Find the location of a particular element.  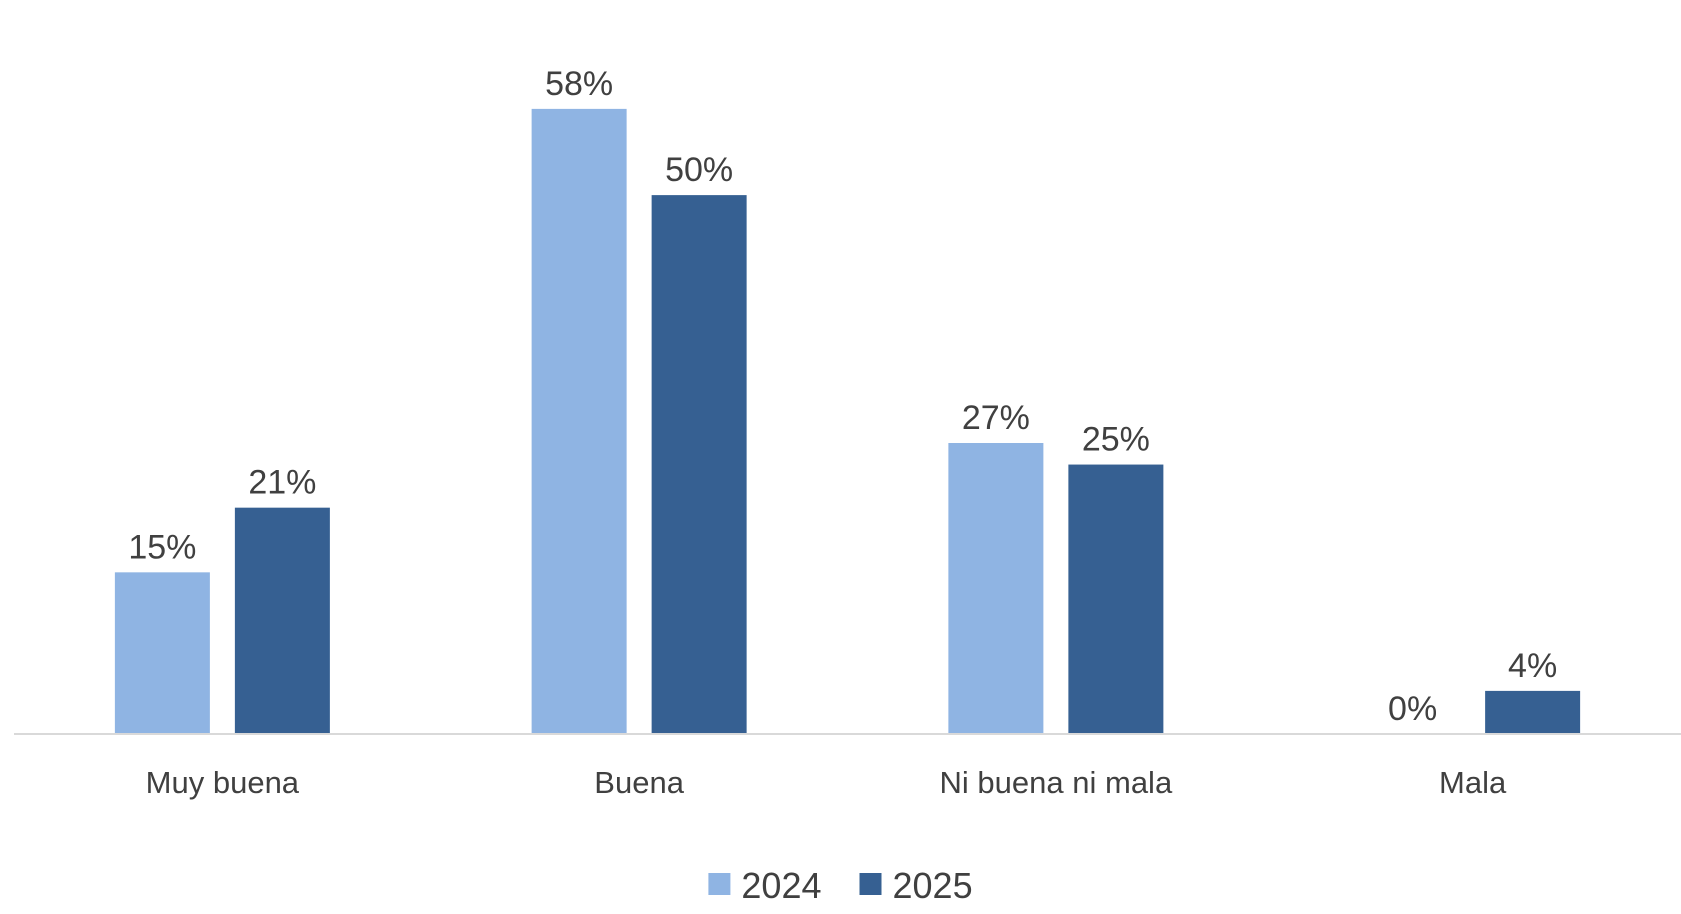

bar-muy-buena-2025 is located at coordinates (282, 620).